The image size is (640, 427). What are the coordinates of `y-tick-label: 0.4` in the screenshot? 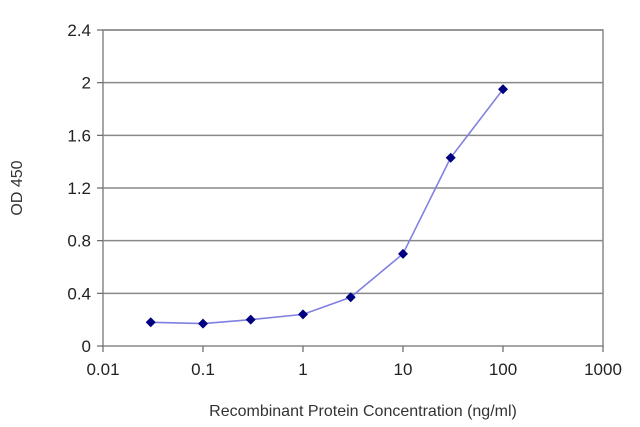 It's located at (79, 293).